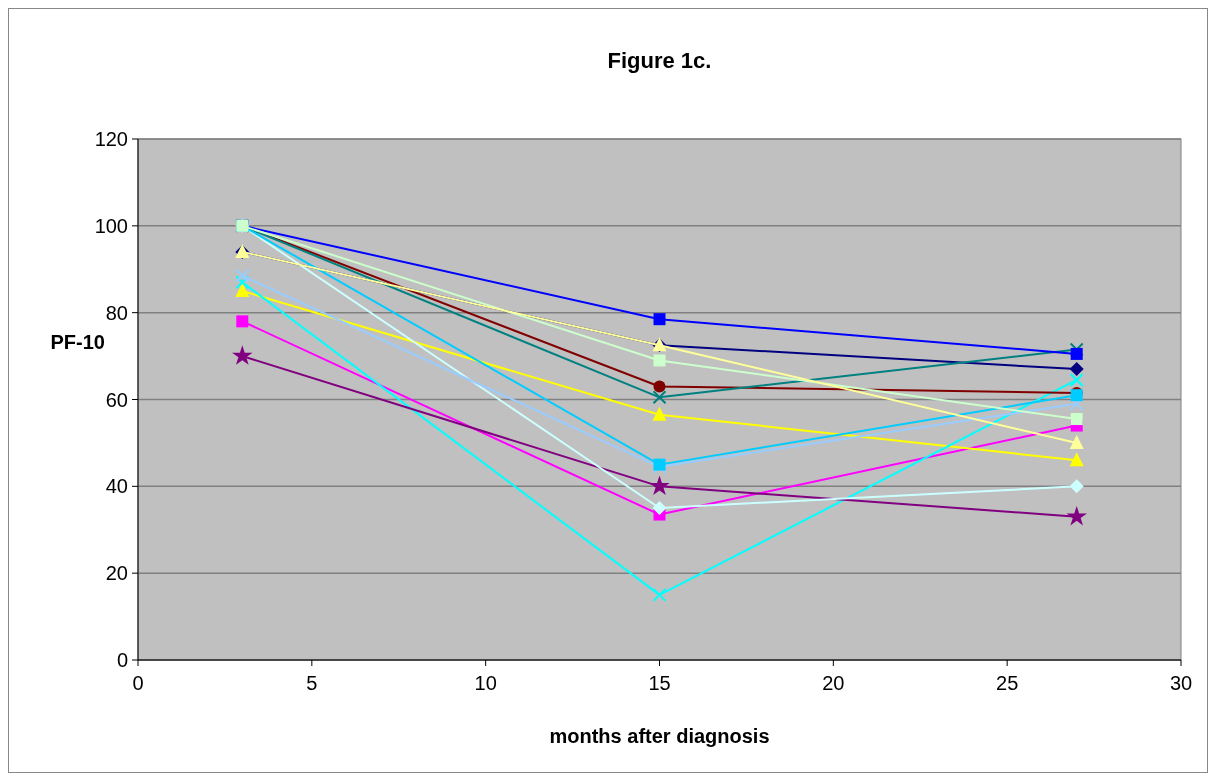 The height and width of the screenshot is (781, 1214). I want to click on x-tick-label: 5, so click(312, 683).